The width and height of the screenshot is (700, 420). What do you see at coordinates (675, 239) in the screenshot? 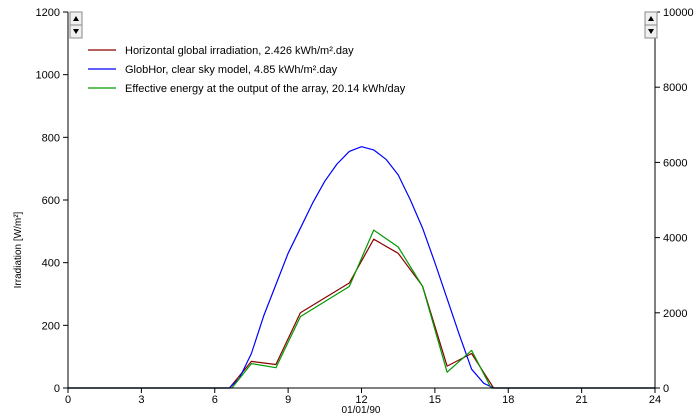
I see `y2-tick-label: 4000` at bounding box center [675, 239].